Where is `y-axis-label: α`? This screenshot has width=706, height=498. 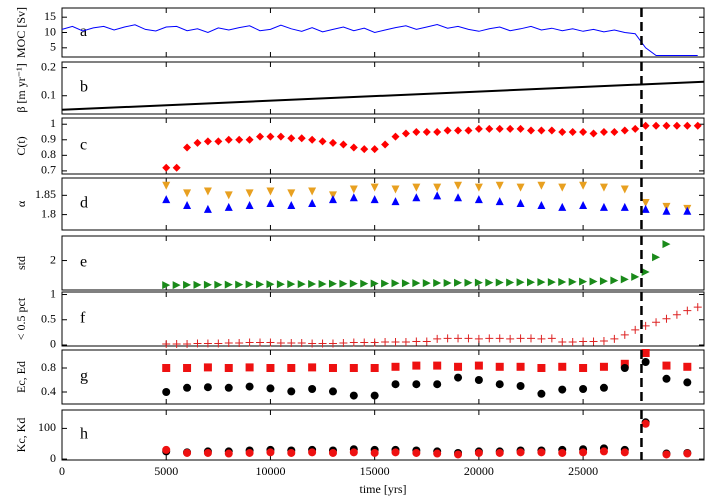 y-axis-label: α is located at coordinates (21, 203).